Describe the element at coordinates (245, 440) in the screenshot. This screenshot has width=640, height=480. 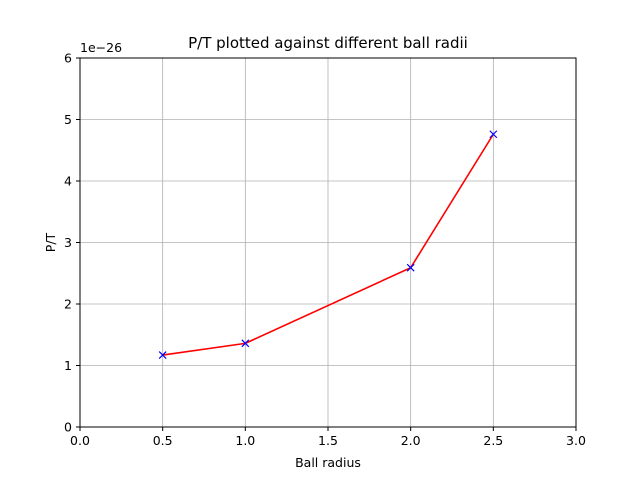
I see `x-tick-label: 1.0` at that location.